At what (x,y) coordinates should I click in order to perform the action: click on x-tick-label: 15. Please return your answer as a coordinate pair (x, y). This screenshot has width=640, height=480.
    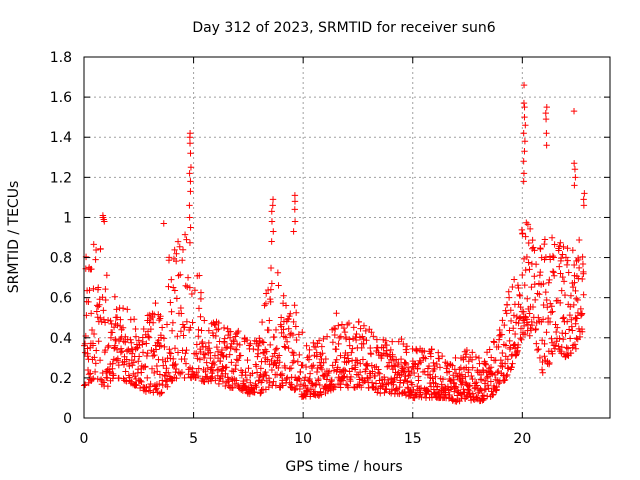
    Looking at the image, I should click on (413, 439).